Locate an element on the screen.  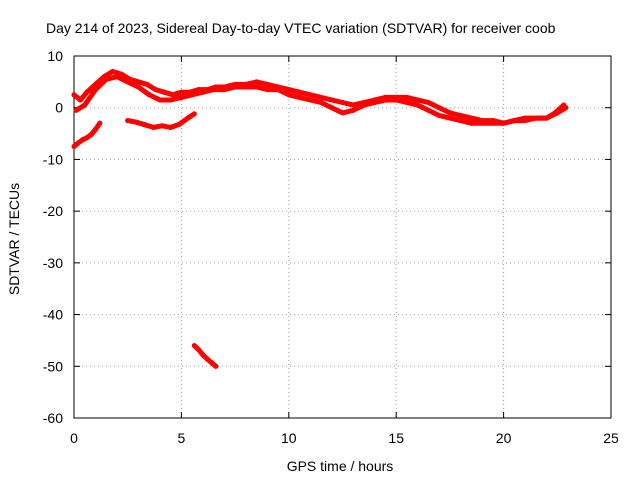
x-tick-label: 10 is located at coordinates (289, 438).